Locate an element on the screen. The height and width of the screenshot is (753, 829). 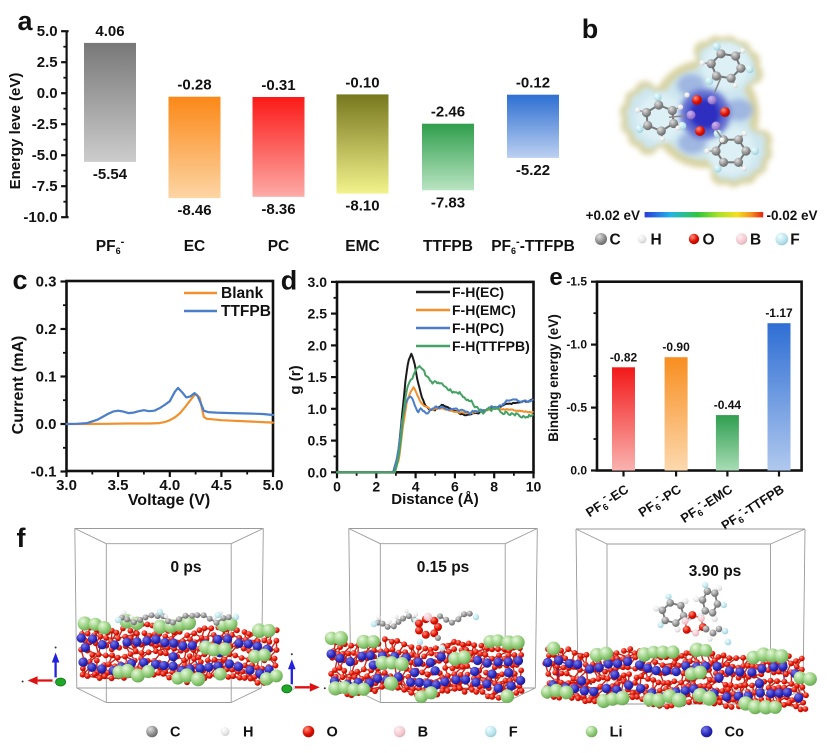
svg-text: d is located at coordinates (289, 281).